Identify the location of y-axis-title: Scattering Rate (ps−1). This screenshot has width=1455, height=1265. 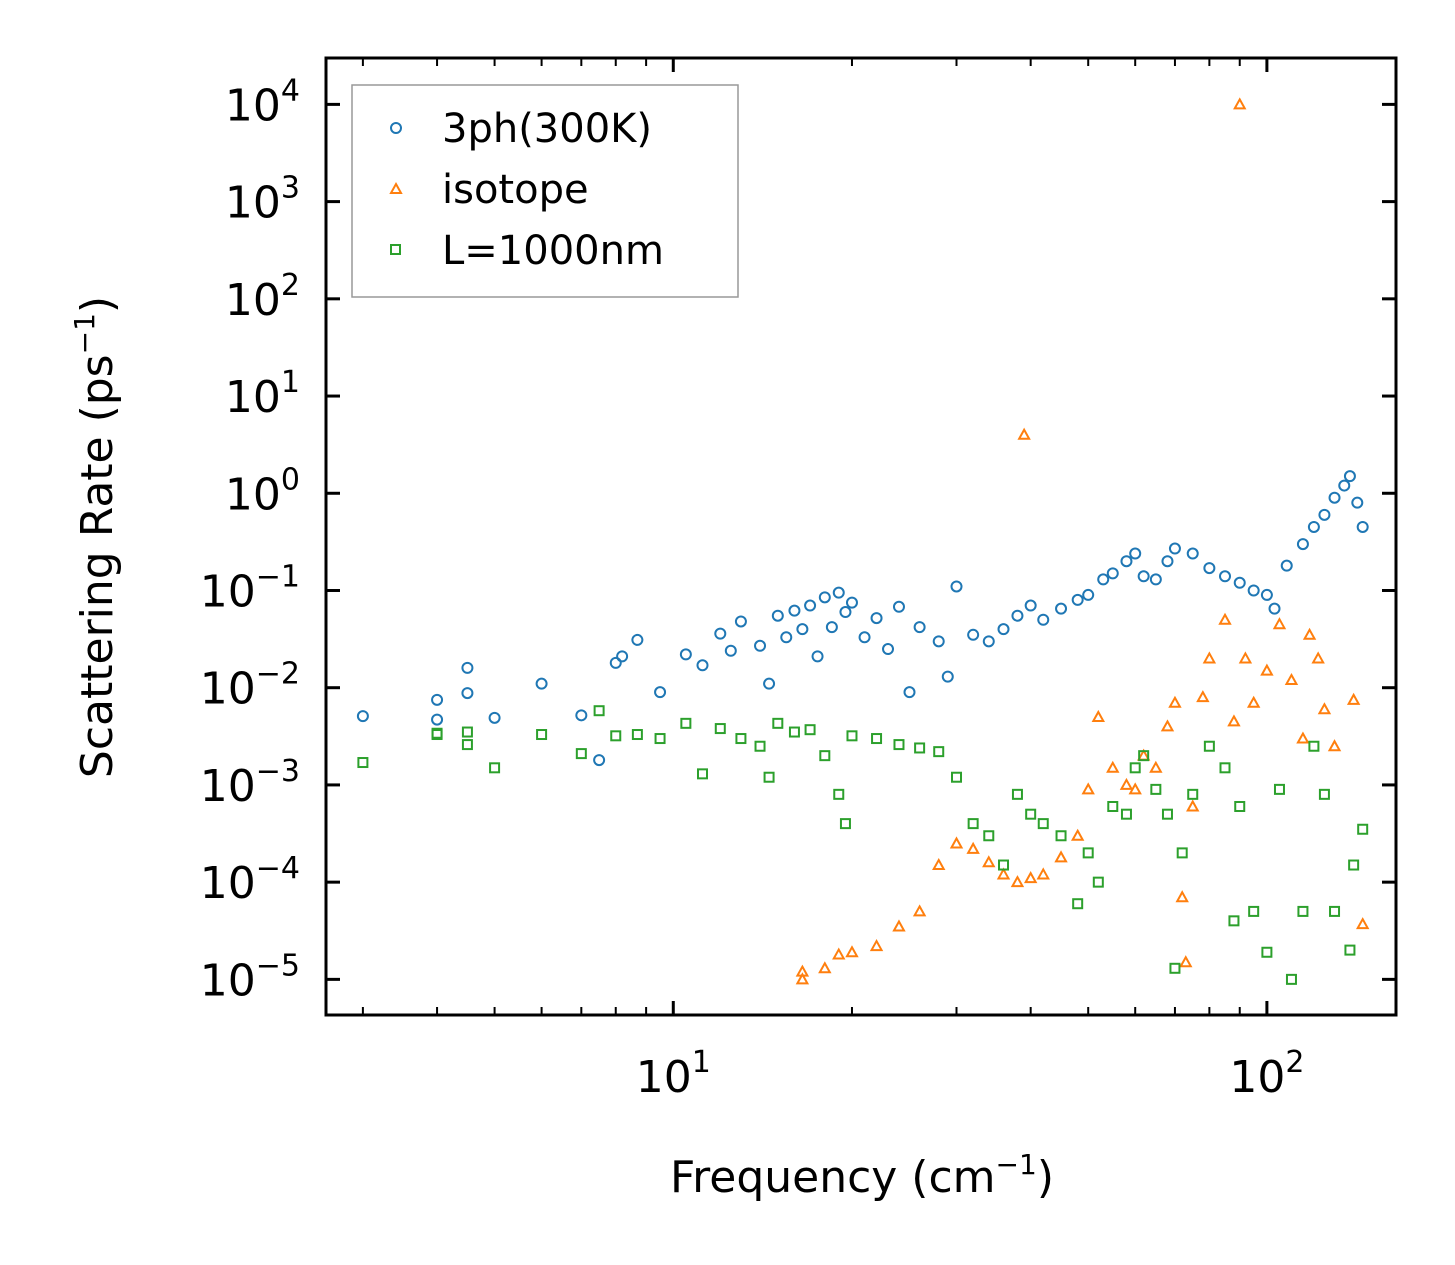
(95, 537).